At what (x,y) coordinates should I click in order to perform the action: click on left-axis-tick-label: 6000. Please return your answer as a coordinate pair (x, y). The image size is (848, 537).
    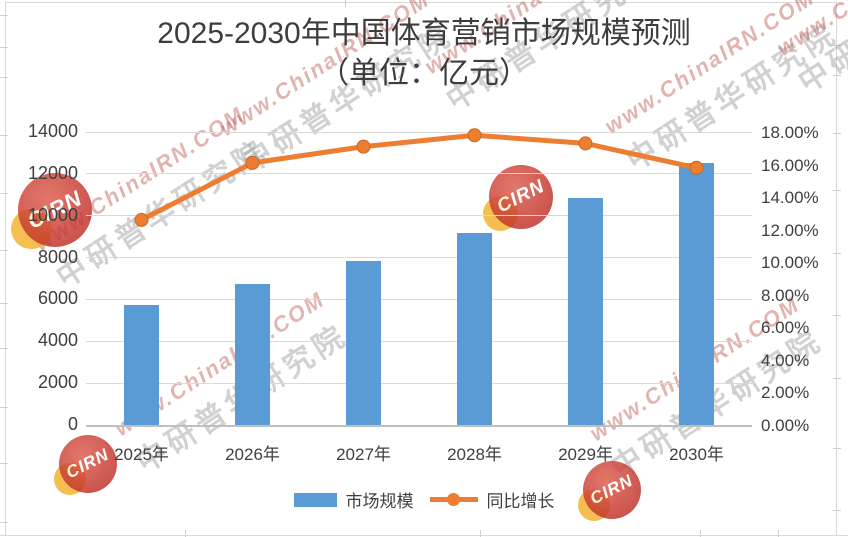
    Looking at the image, I should click on (57, 298).